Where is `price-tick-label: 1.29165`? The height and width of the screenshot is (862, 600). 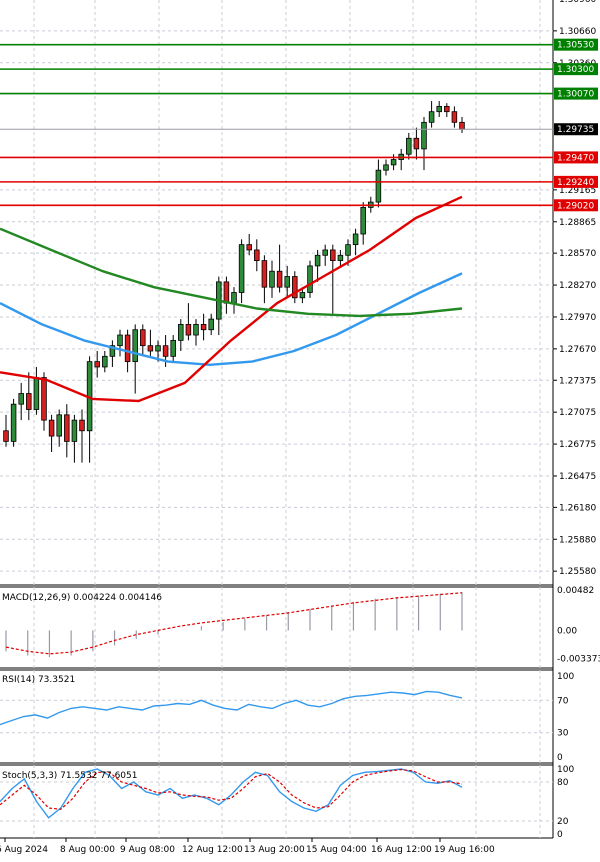 price-tick-label: 1.29165 is located at coordinates (577, 191).